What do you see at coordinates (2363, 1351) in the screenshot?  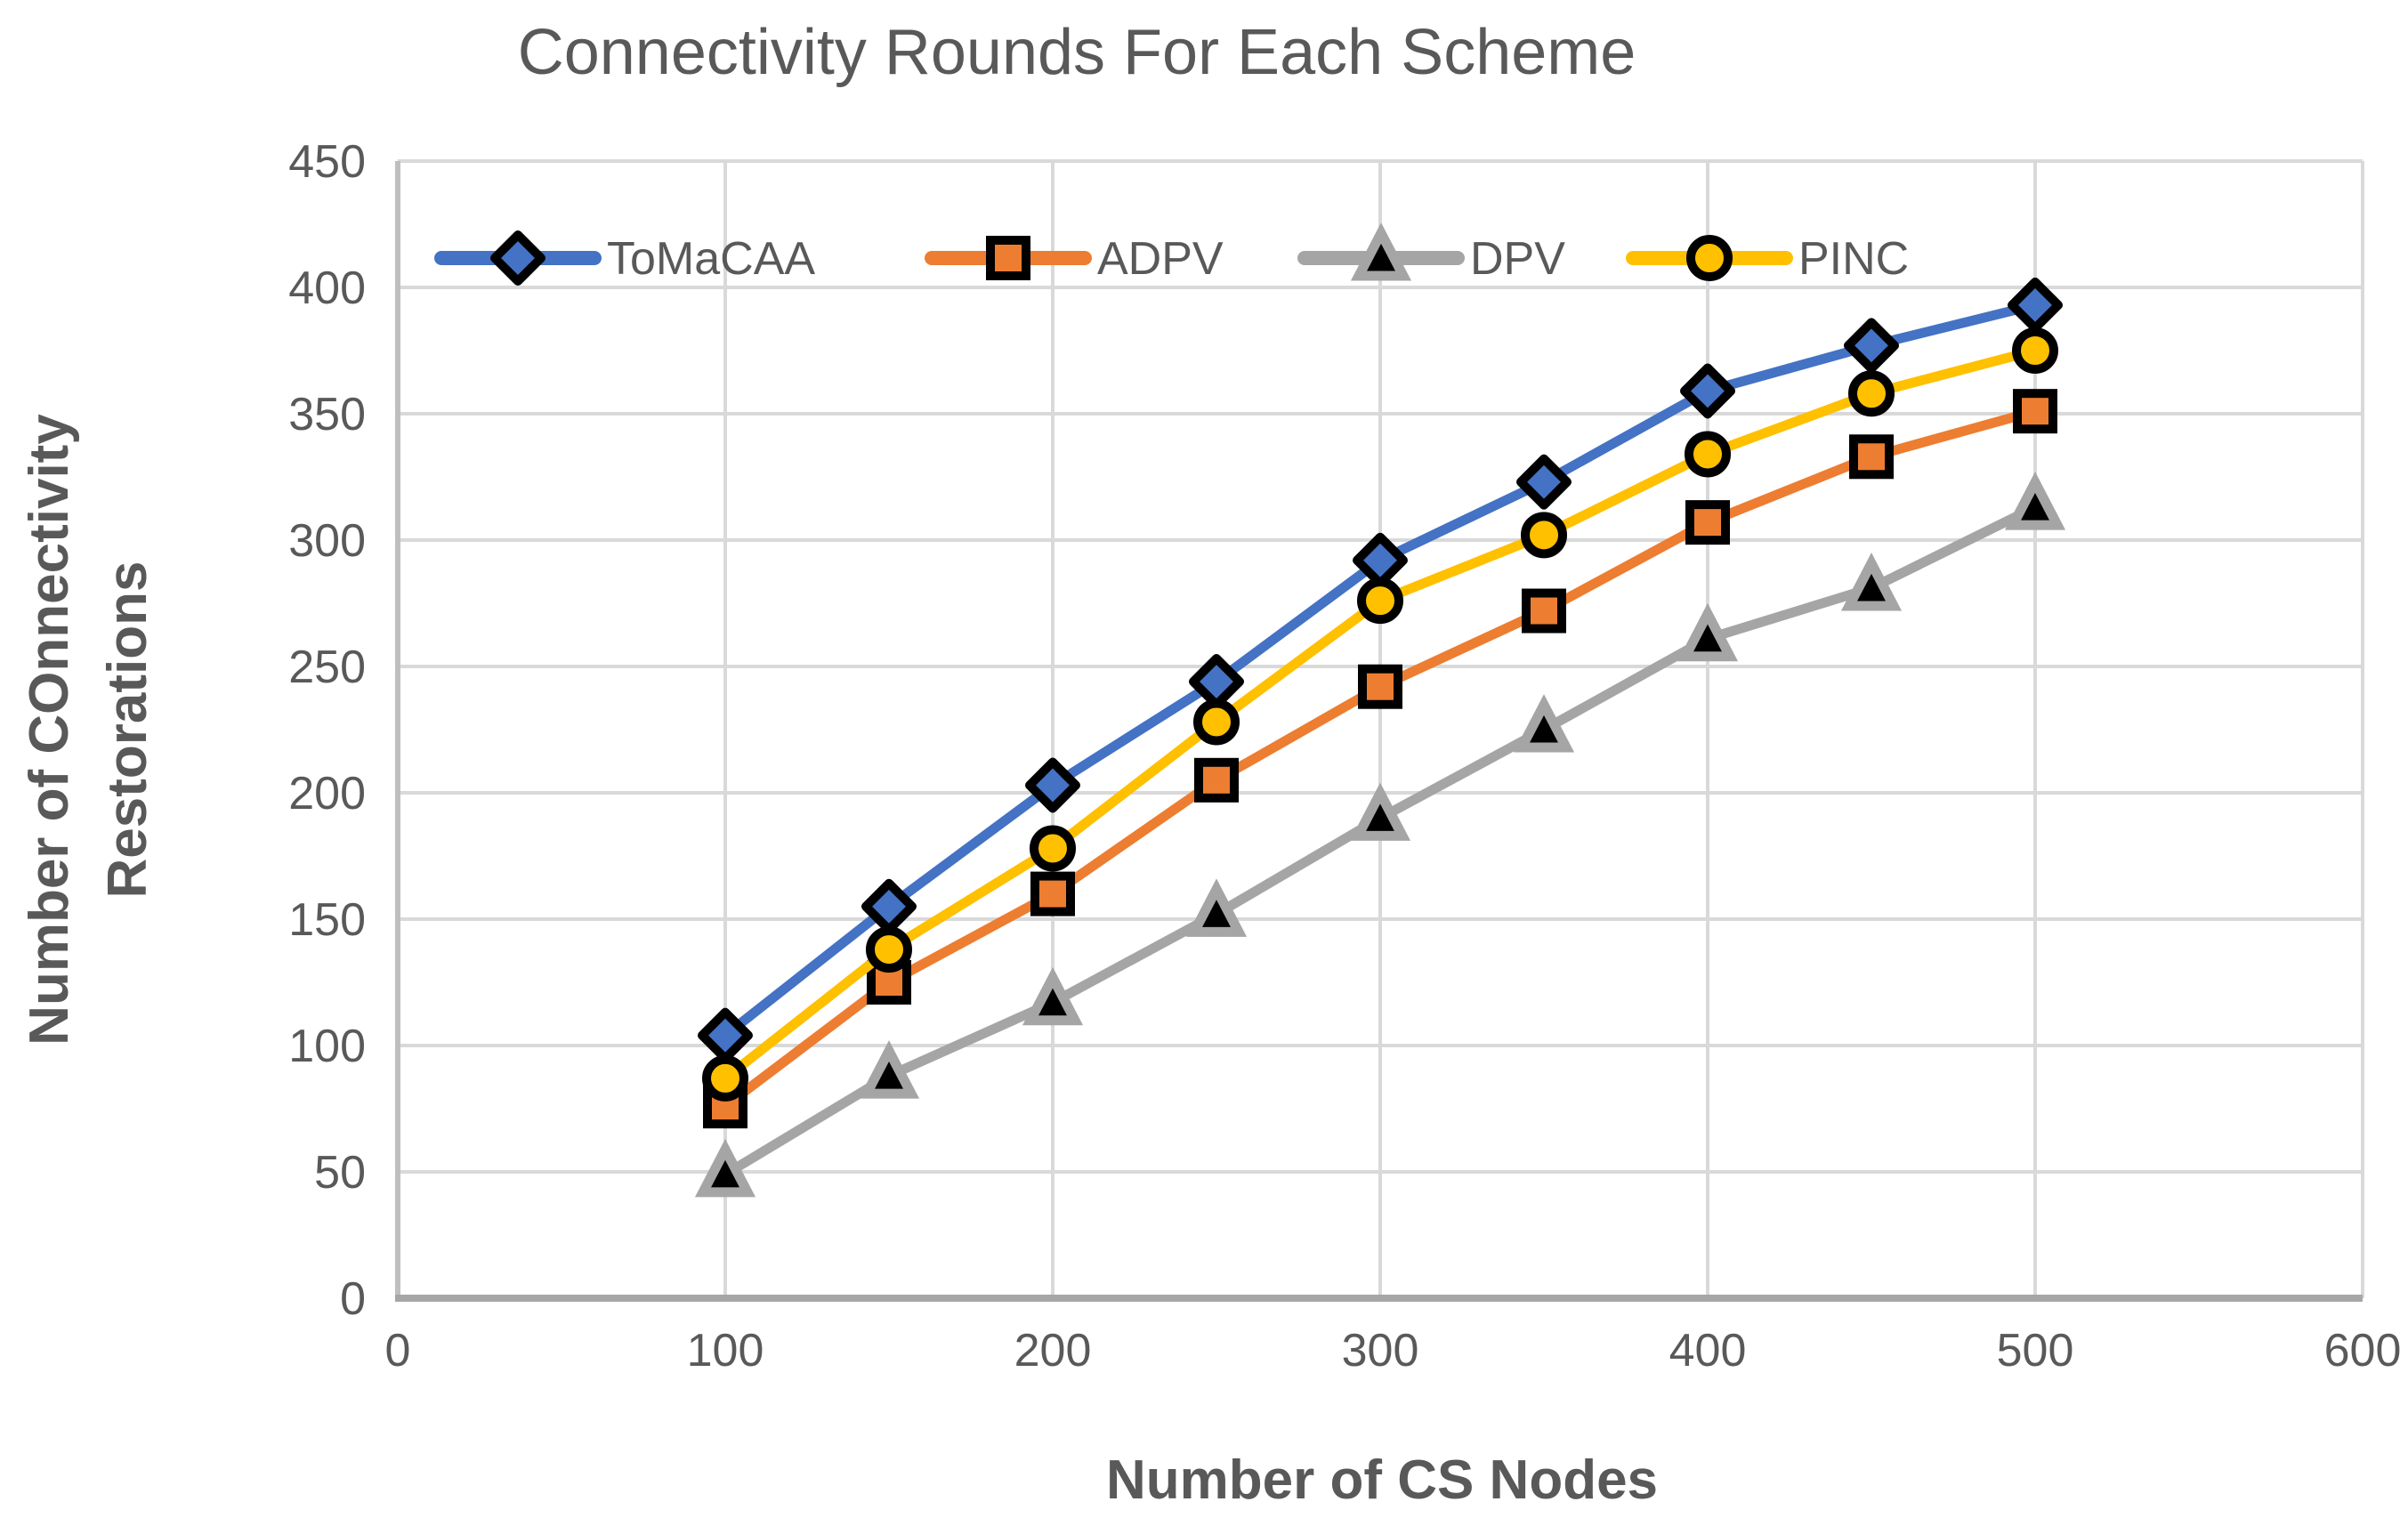 I see `x-tick-label: 600` at bounding box center [2363, 1351].